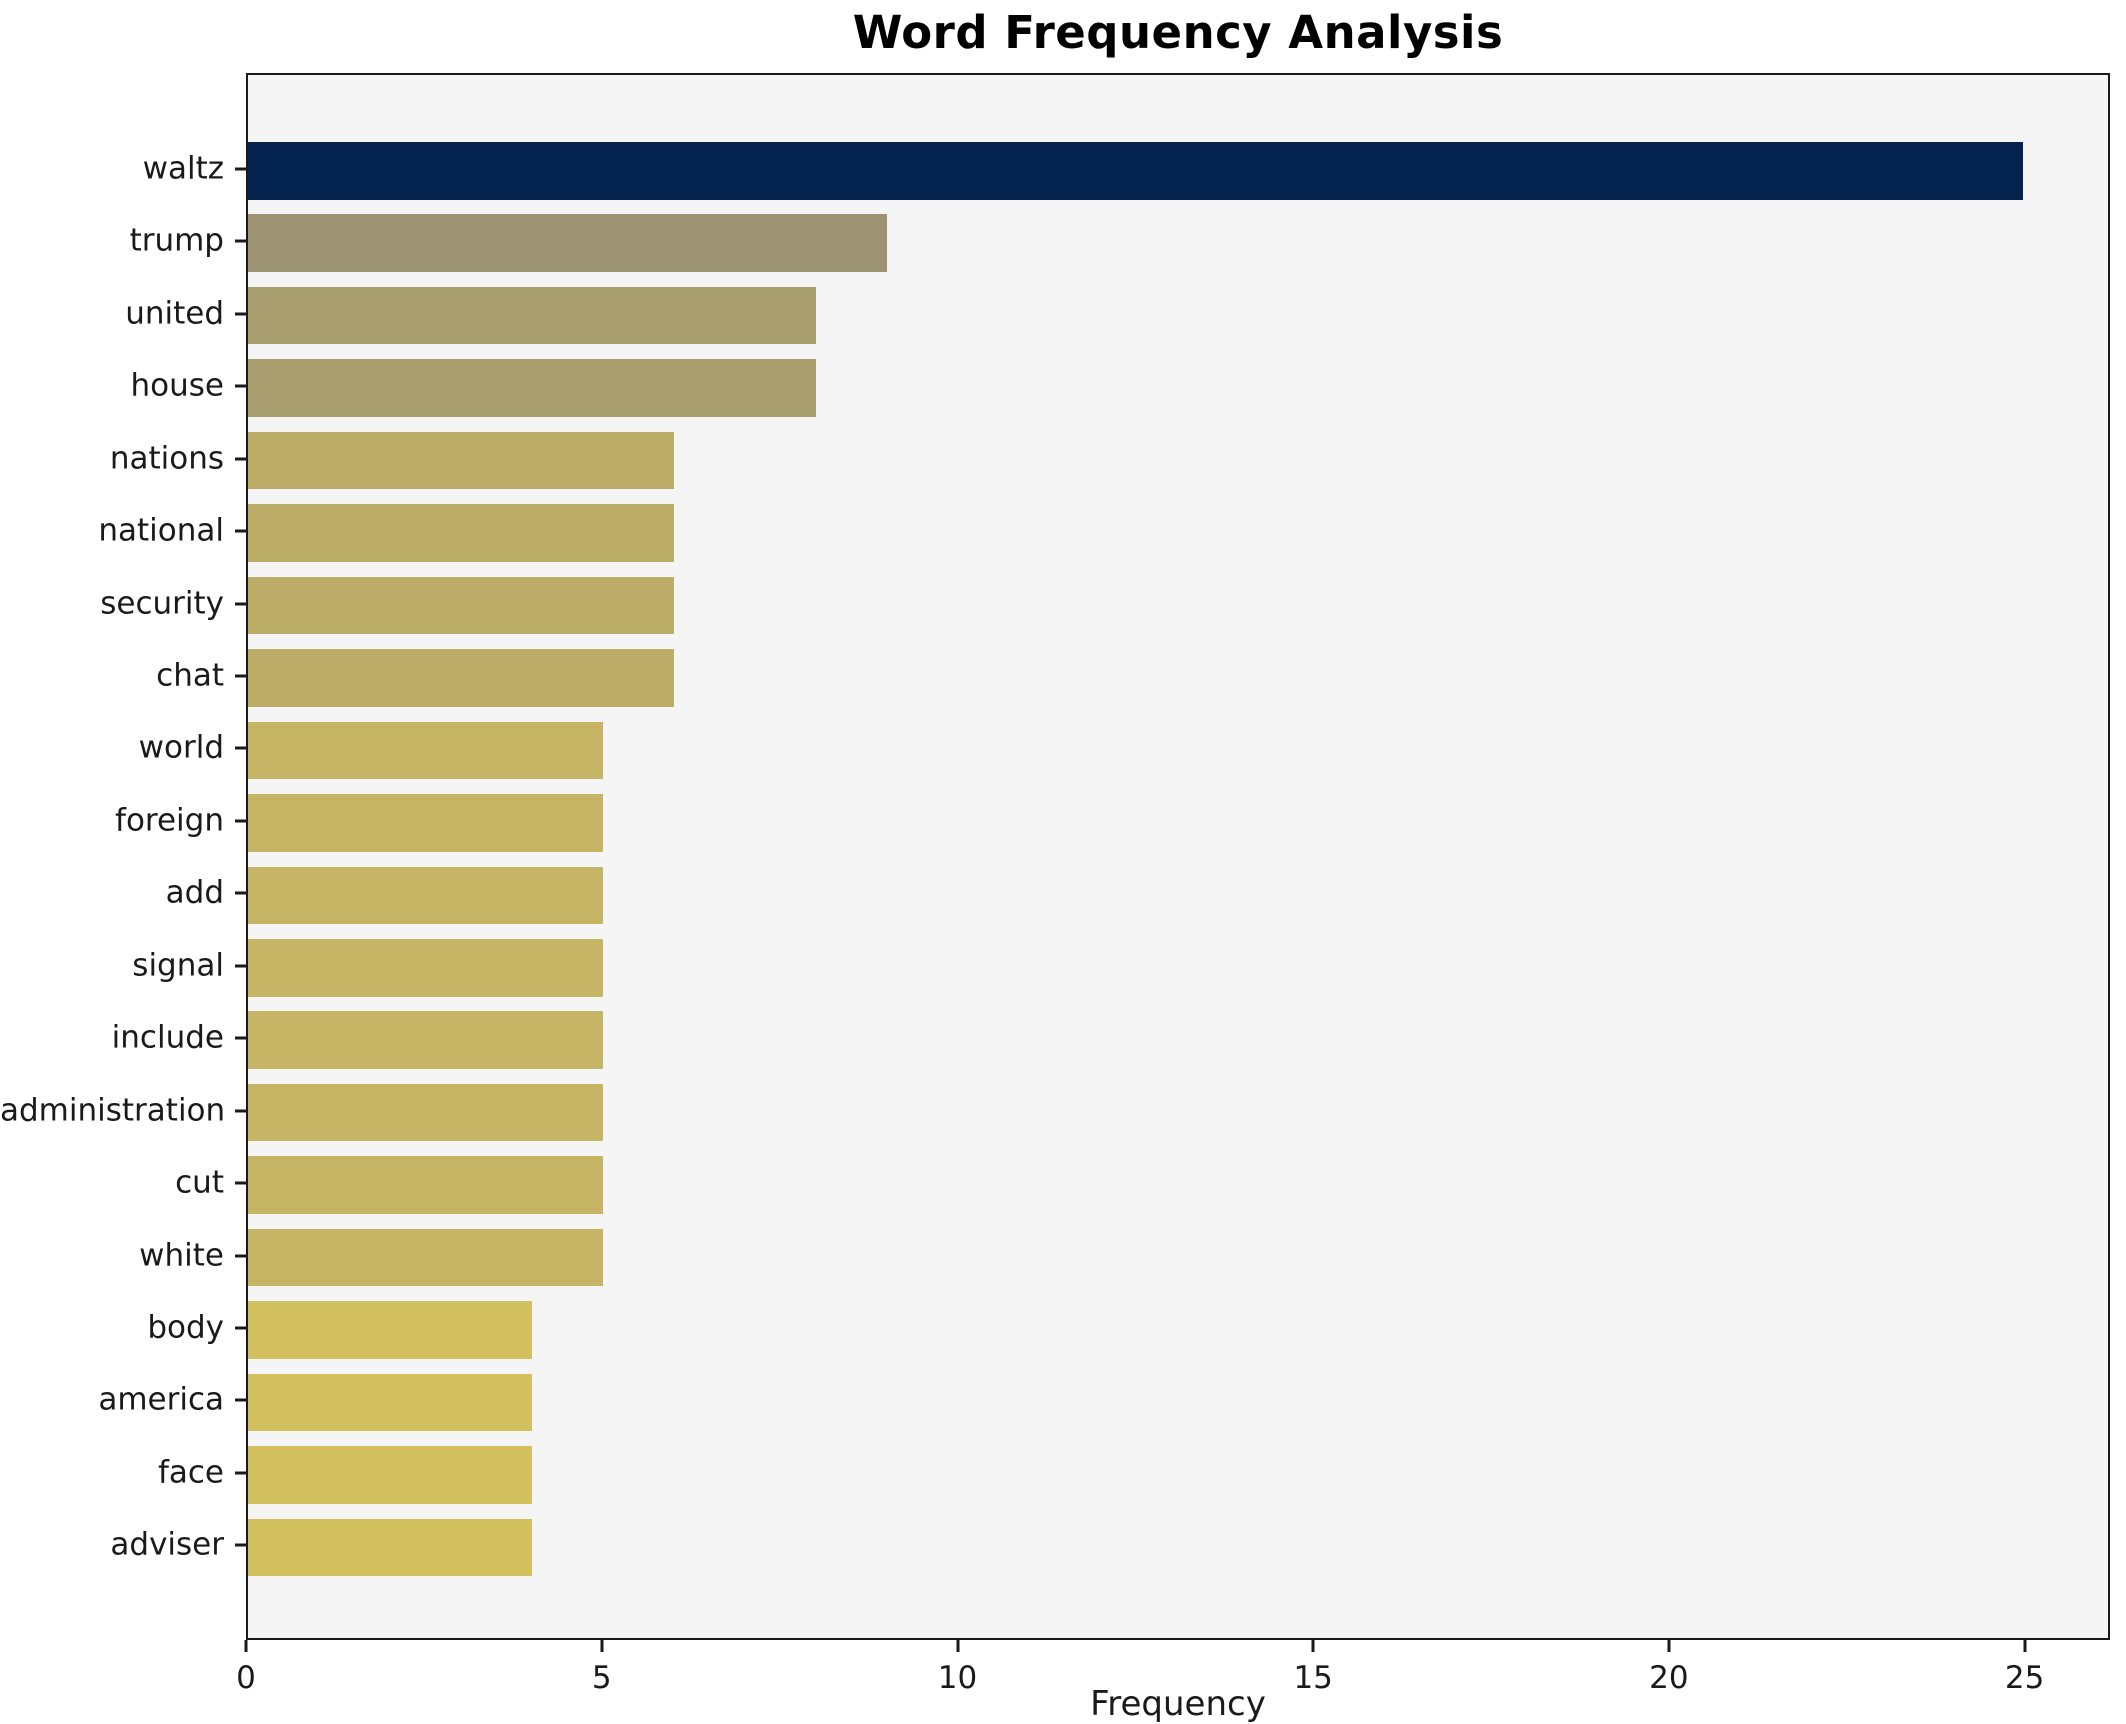  What do you see at coordinates (425, 750) in the screenshot?
I see `bar-world` at bounding box center [425, 750].